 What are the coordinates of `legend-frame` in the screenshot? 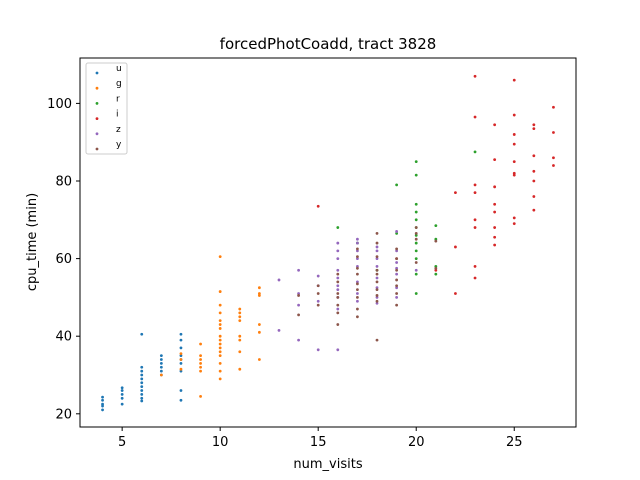 It's located at (106, 108).